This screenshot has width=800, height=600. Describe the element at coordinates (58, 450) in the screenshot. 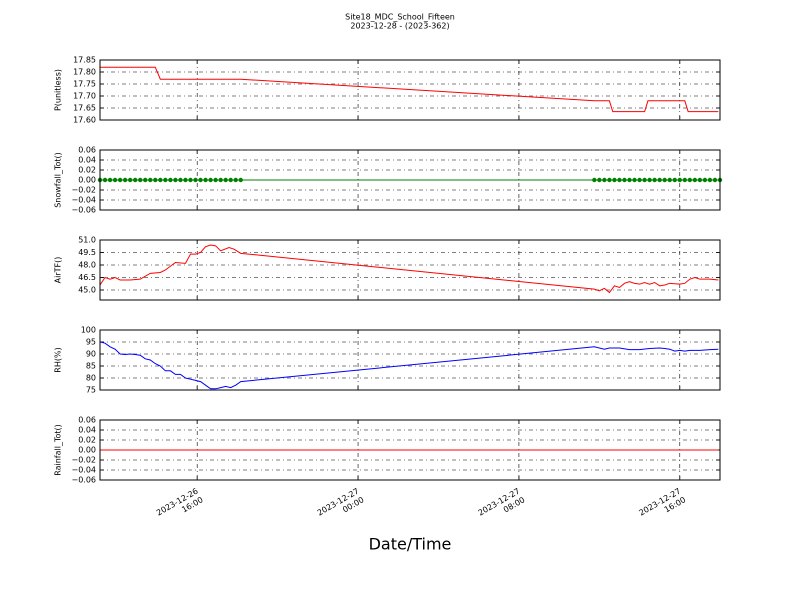

I see `y-axis-label: Rainfall_Tot()` at that location.